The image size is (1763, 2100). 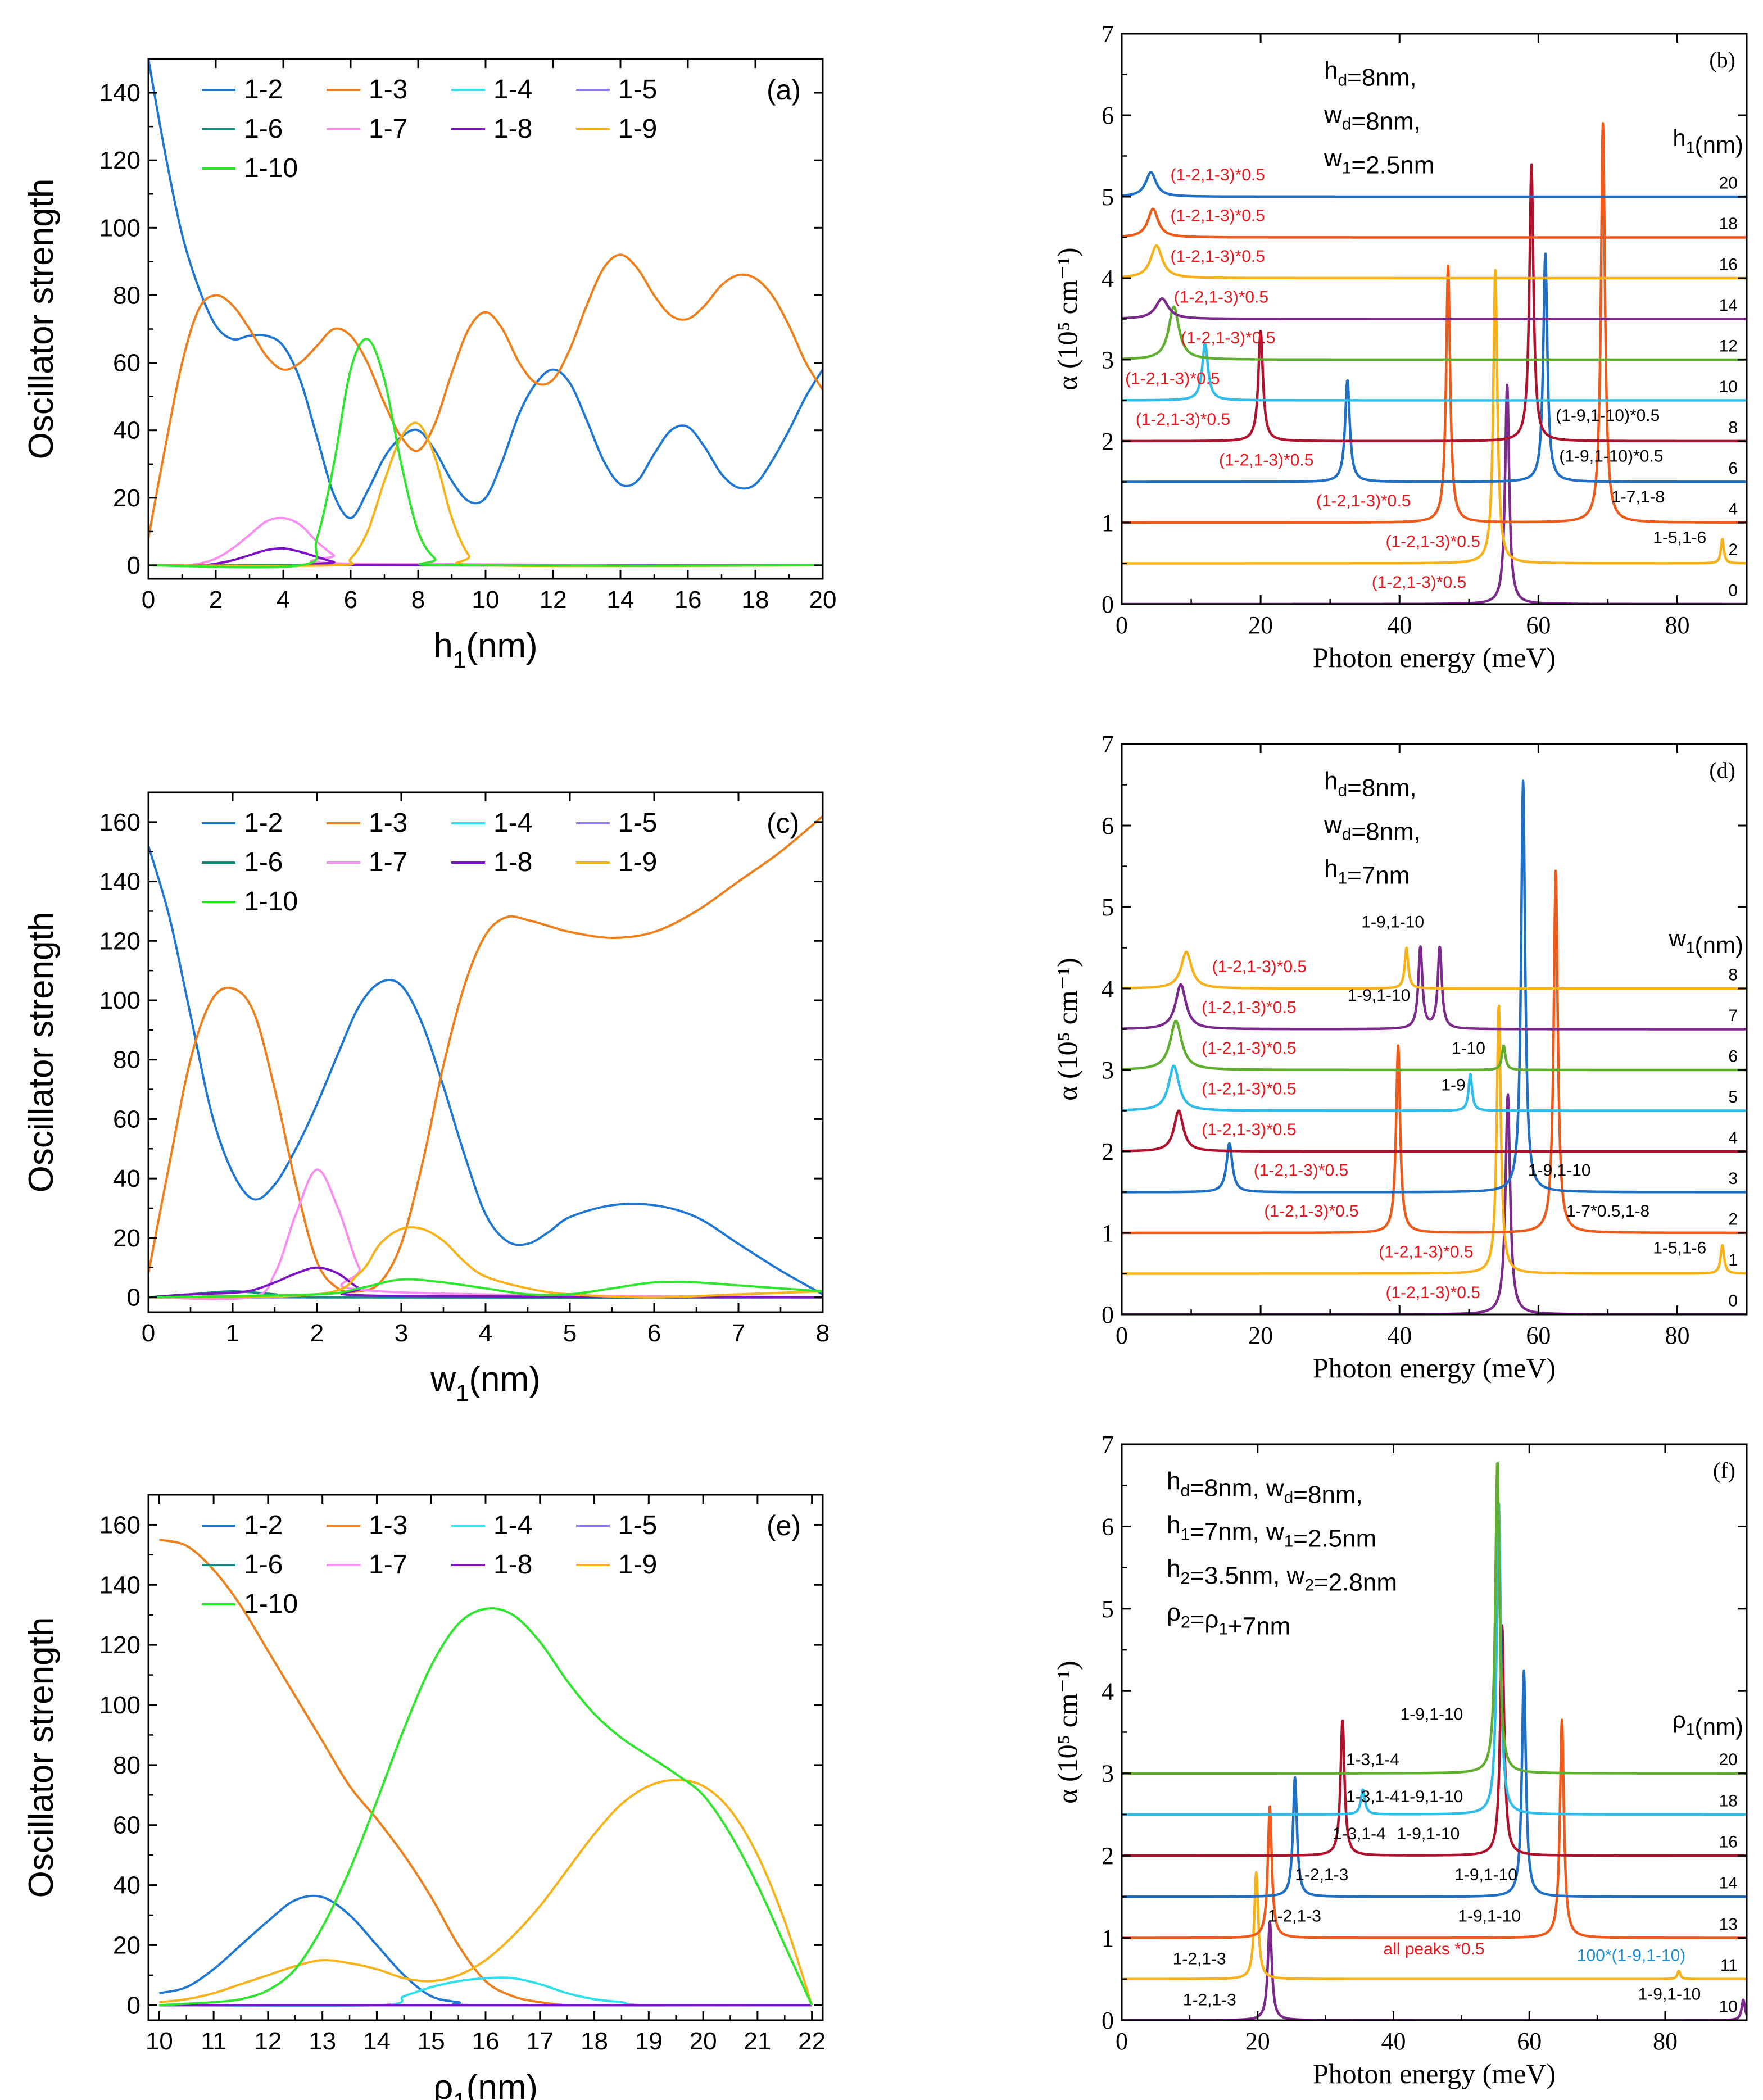 I want to click on x-axis-label: h1(nm), so click(x=485, y=650).